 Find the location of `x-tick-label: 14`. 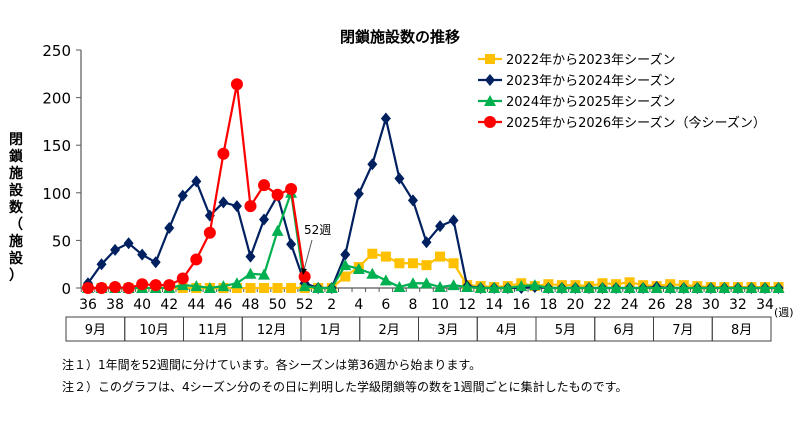

x-tick-label: 14 is located at coordinates (494, 305).